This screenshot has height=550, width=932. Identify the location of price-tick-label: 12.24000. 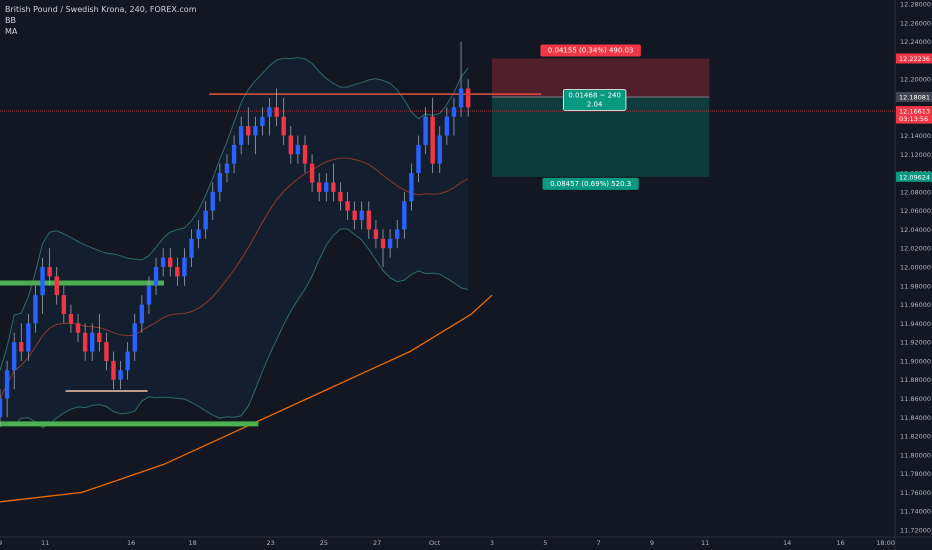
(915, 42).